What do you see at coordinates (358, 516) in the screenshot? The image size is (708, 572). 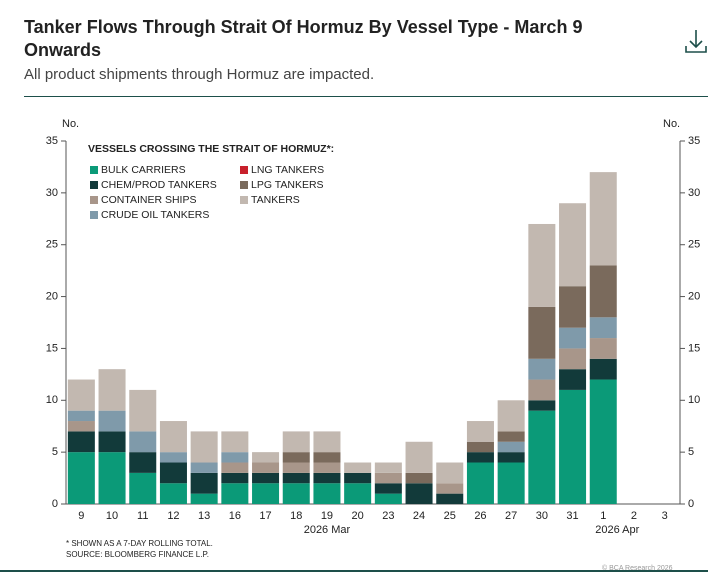 I see `x-tick-label: 20` at bounding box center [358, 516].